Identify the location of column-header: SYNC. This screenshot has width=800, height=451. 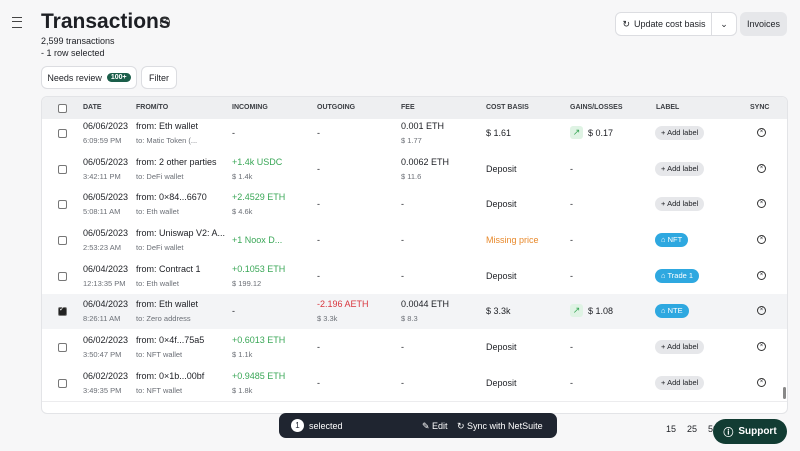
(760, 107).